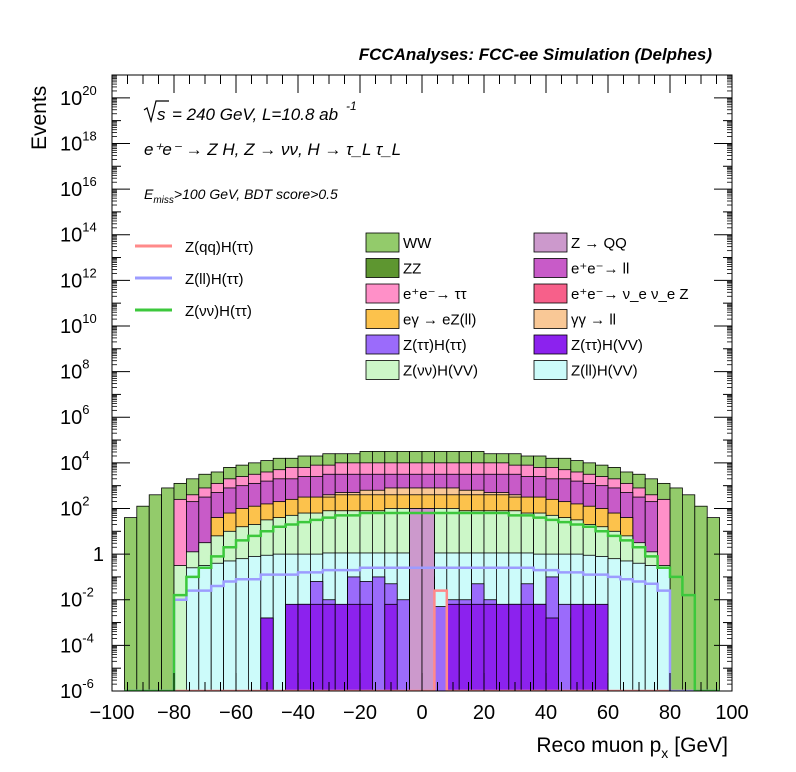 This screenshot has height=772, width=796. I want to click on legend-box-label: e⁺e⁻→ ll, so click(600, 269).